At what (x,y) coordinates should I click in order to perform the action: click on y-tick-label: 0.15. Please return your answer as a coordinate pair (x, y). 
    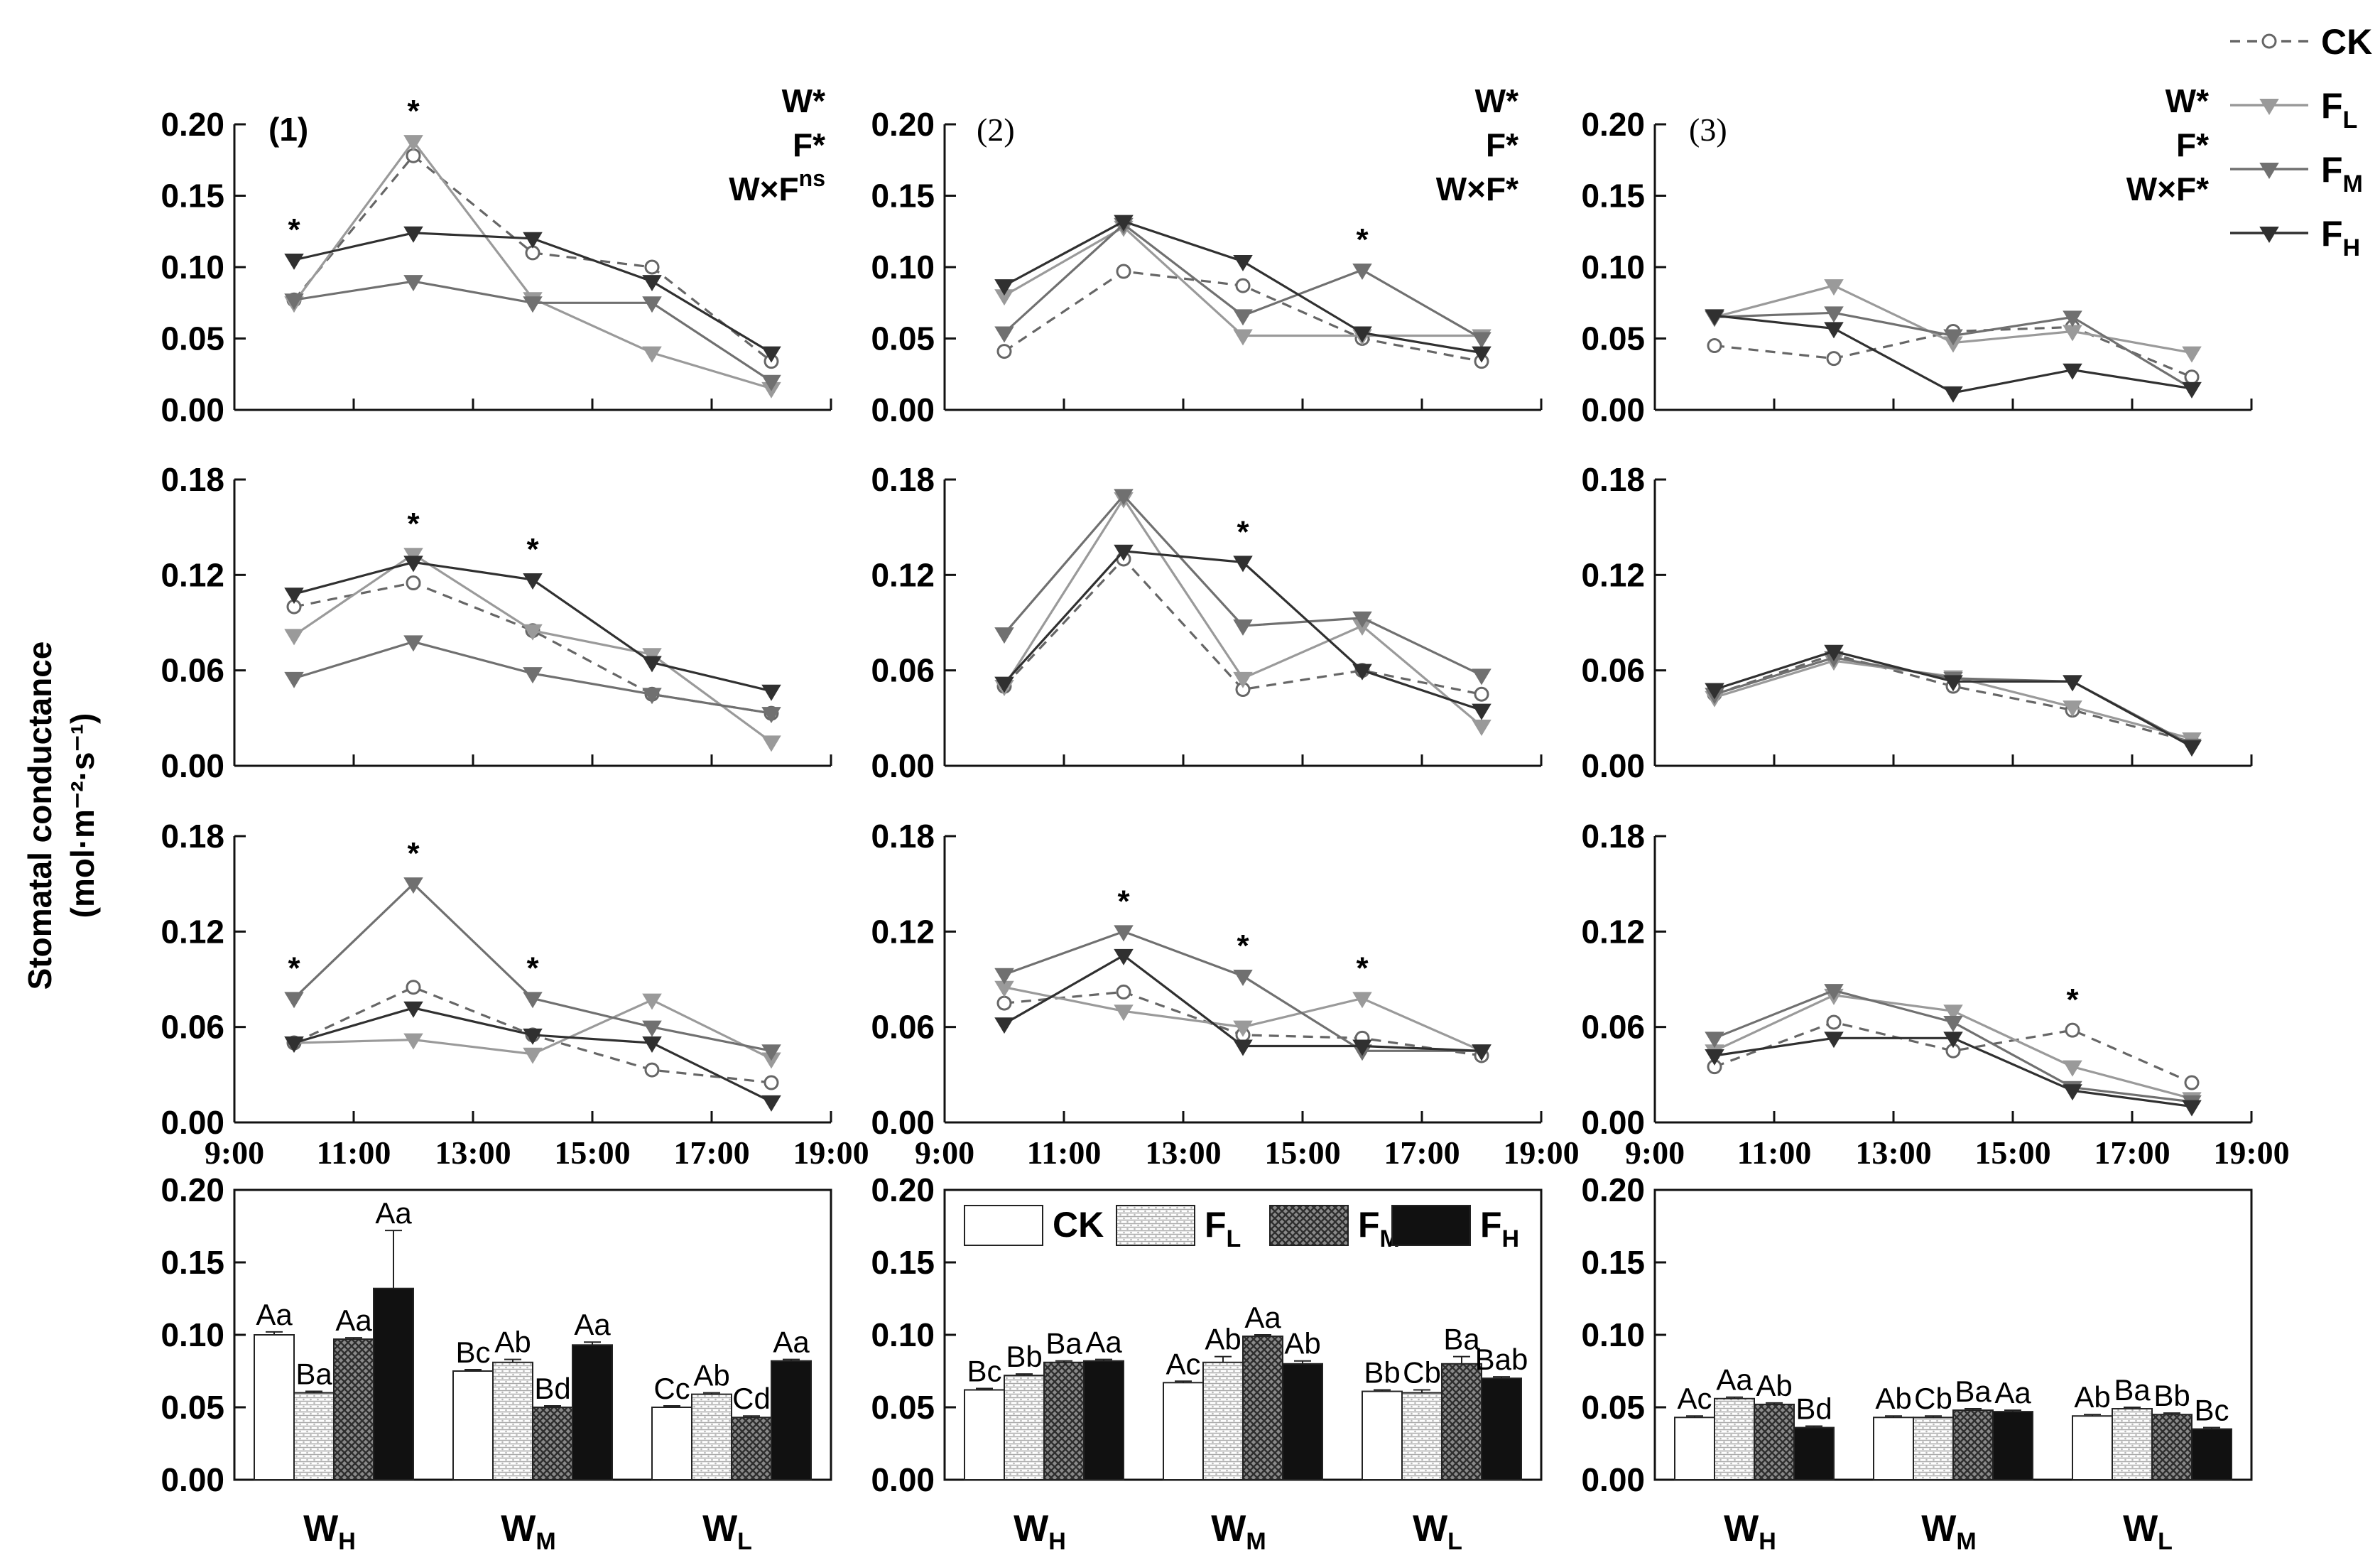
    Looking at the image, I should click on (193, 197).